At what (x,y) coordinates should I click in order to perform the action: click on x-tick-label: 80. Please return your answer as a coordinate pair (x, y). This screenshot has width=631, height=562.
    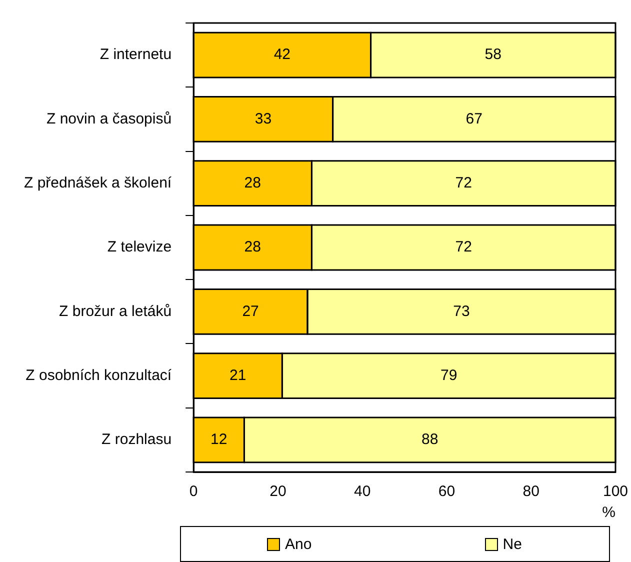
    Looking at the image, I should click on (531, 491).